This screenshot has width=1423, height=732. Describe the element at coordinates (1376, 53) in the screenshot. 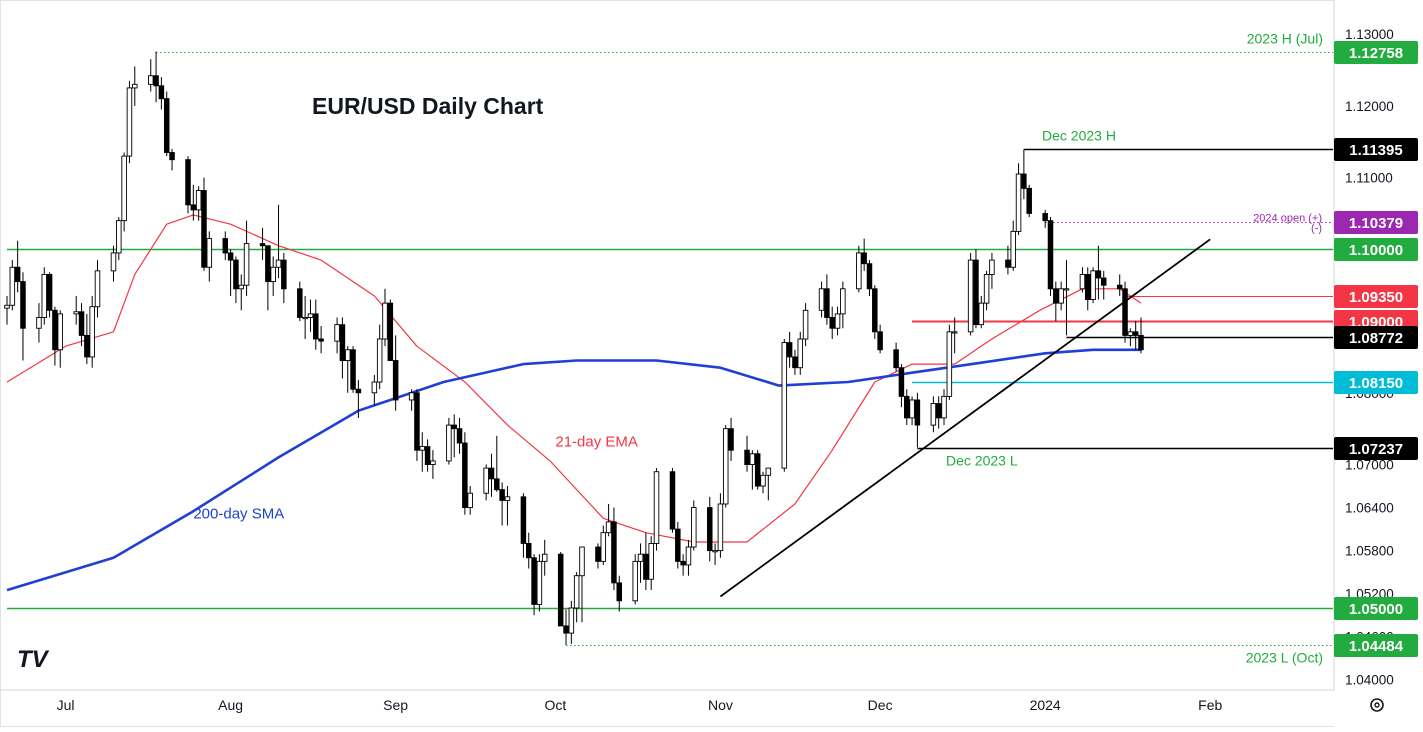

I see `level-price-label: 1.12758` at that location.